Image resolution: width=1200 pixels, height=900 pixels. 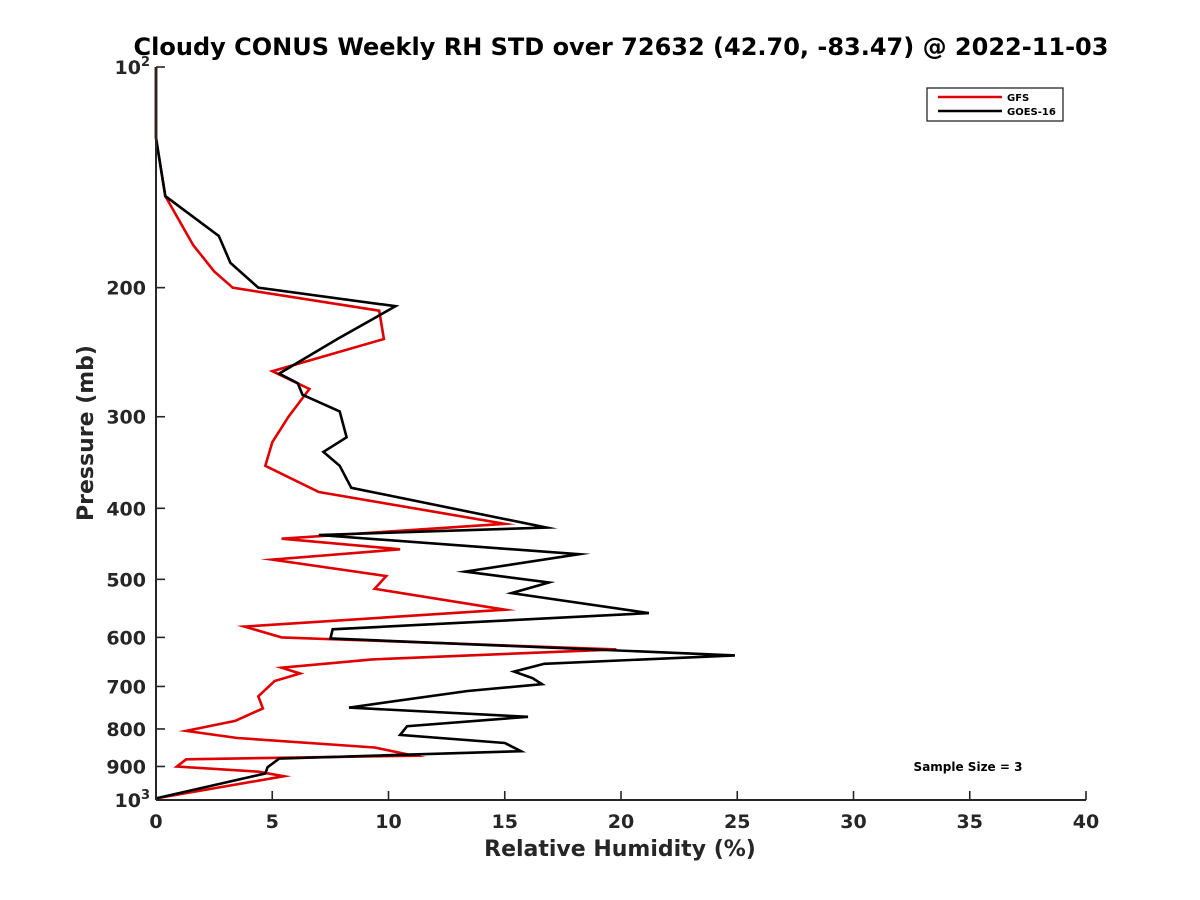 I want to click on sample-size-annotation: Sample Size = 3, so click(x=968, y=767).